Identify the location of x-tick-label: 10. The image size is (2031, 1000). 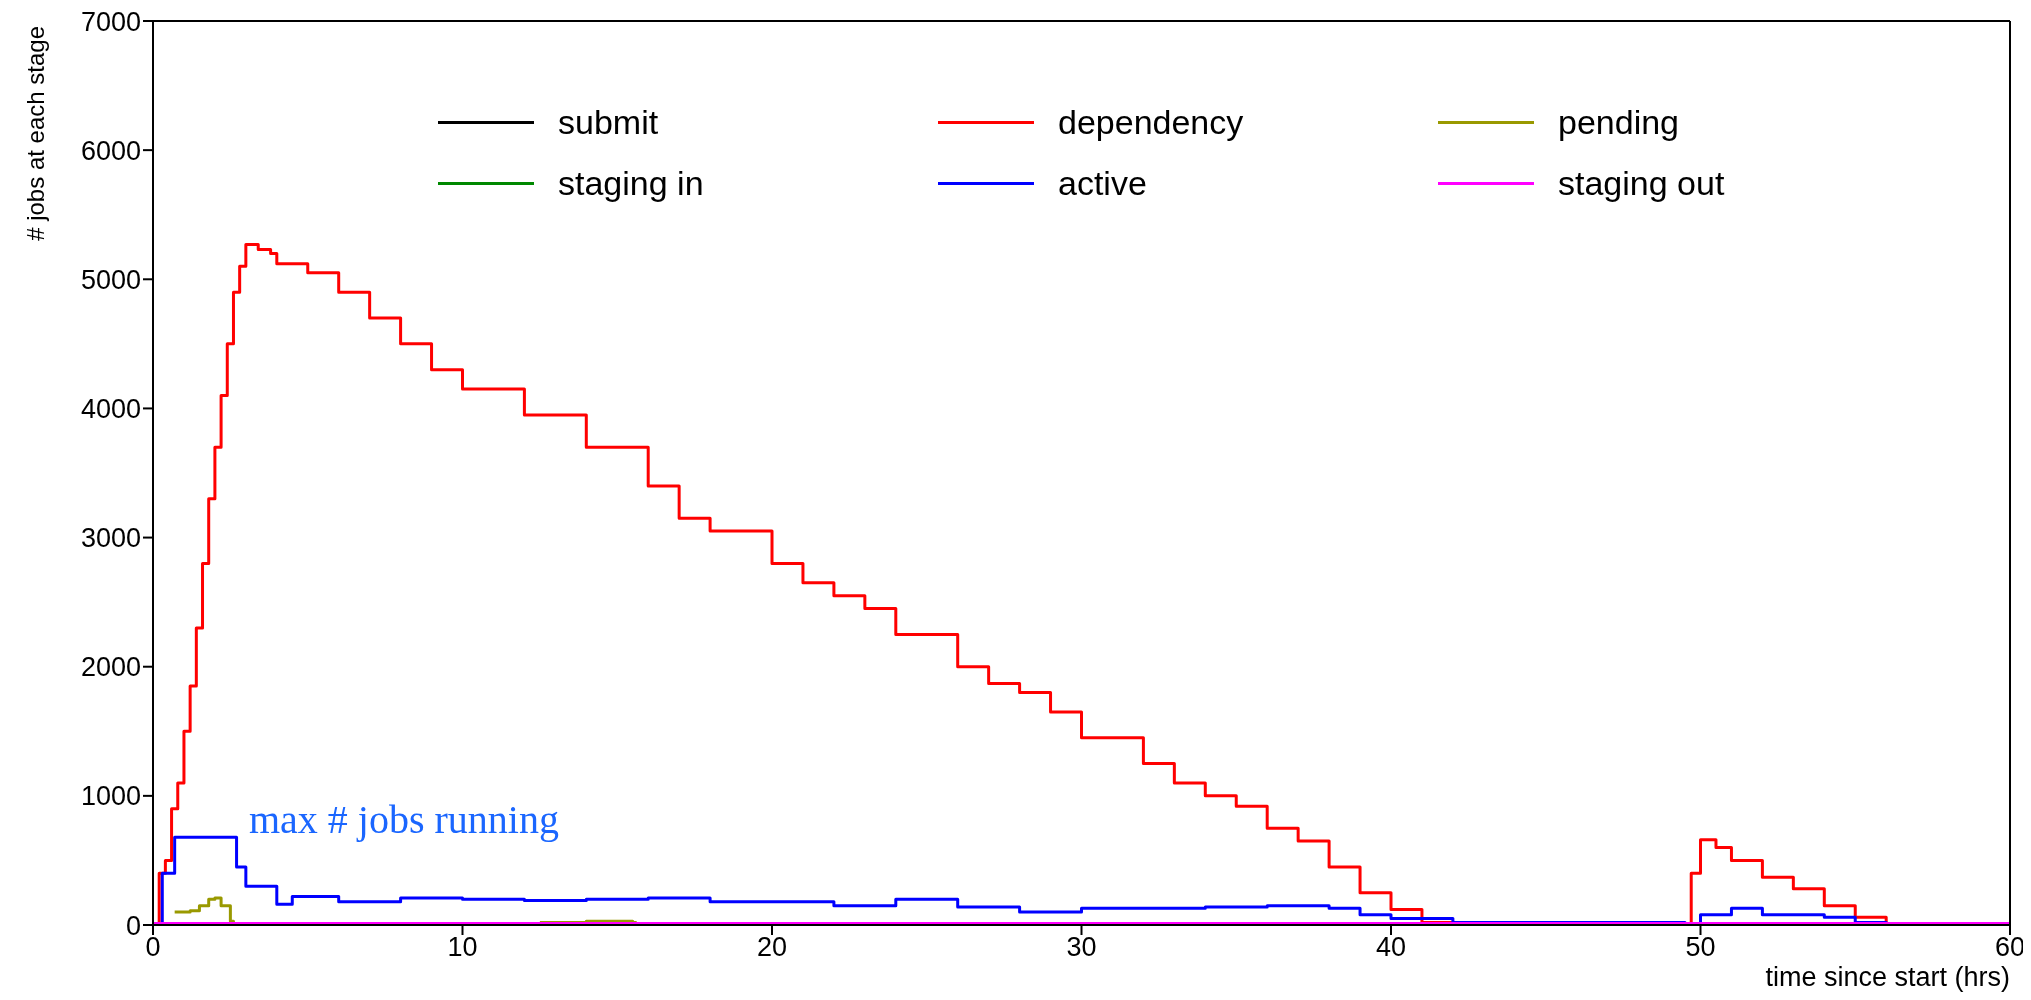
(462, 947).